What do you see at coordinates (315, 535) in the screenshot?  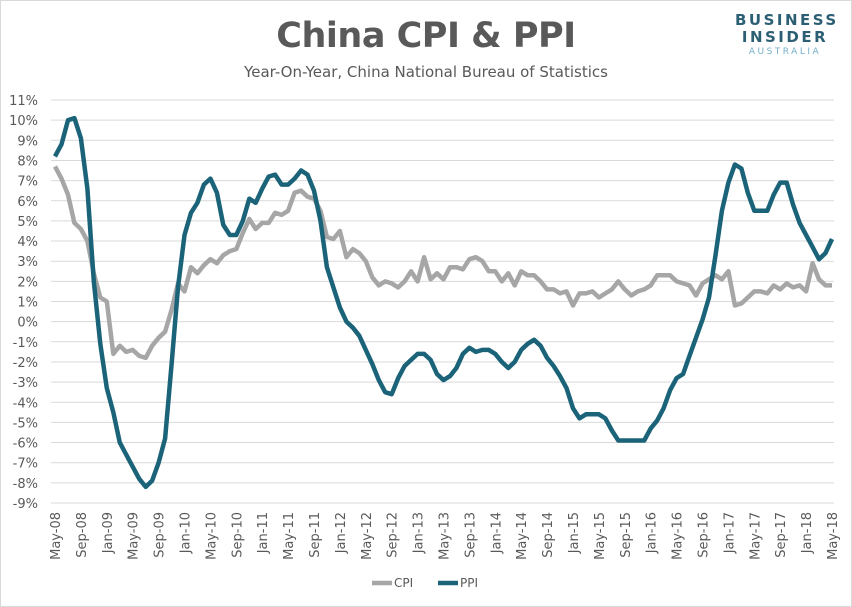 I see `x-tick-label: Sep-11` at bounding box center [315, 535].